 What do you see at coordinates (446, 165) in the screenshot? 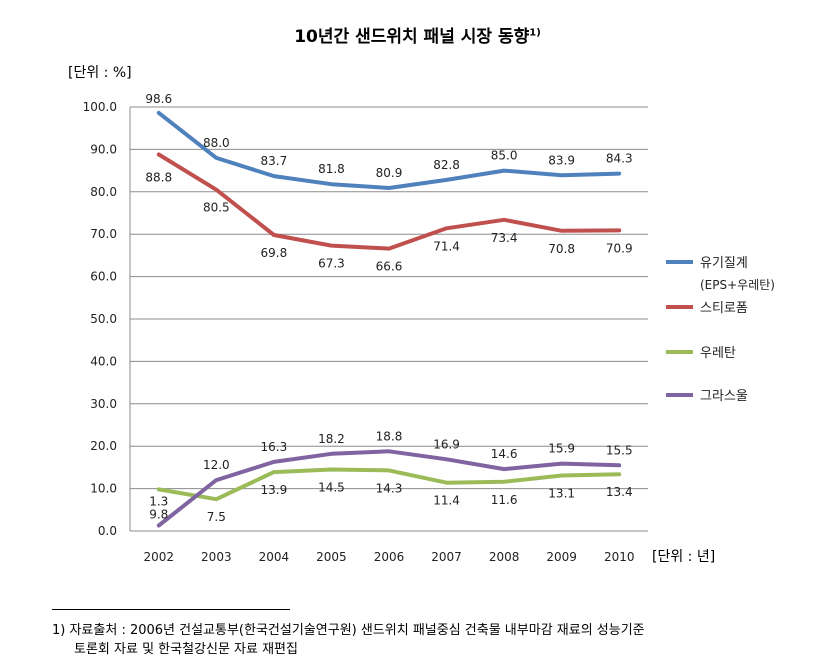
I see `data-label: 82.8` at bounding box center [446, 165].